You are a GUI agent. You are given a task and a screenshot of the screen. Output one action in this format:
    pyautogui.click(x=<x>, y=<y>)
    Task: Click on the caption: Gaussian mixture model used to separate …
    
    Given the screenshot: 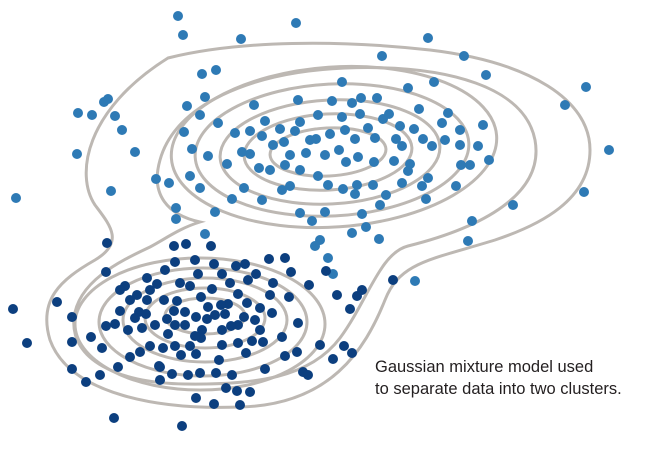 What is the action you would take?
    pyautogui.click(x=511, y=378)
    